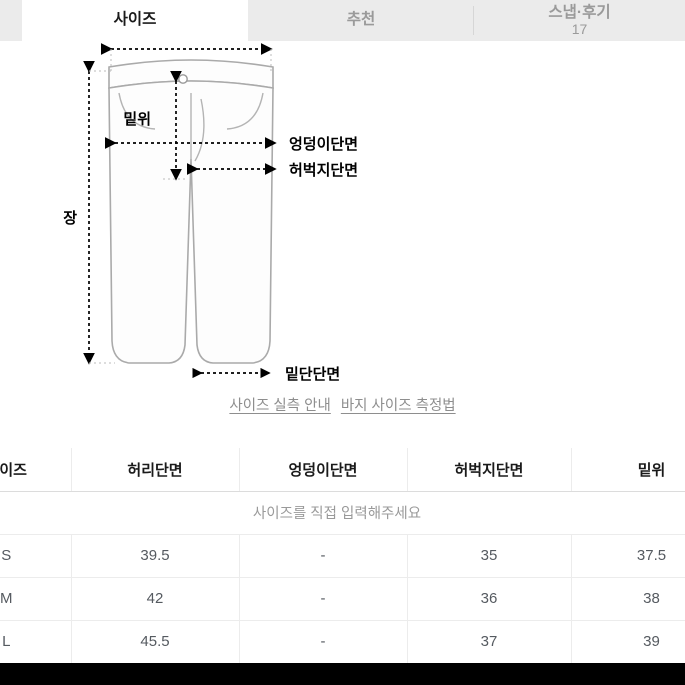 This screenshot has width=685, height=685. Describe the element at coordinates (190, 127) in the screenshot. I see `pants-pockets` at that location.